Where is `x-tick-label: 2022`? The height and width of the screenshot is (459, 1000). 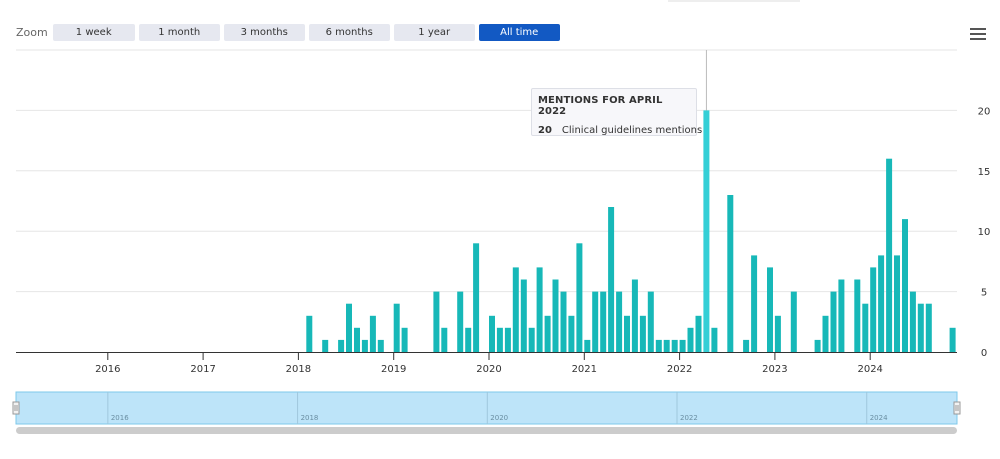 x-tick-label: 2022 is located at coordinates (679, 369).